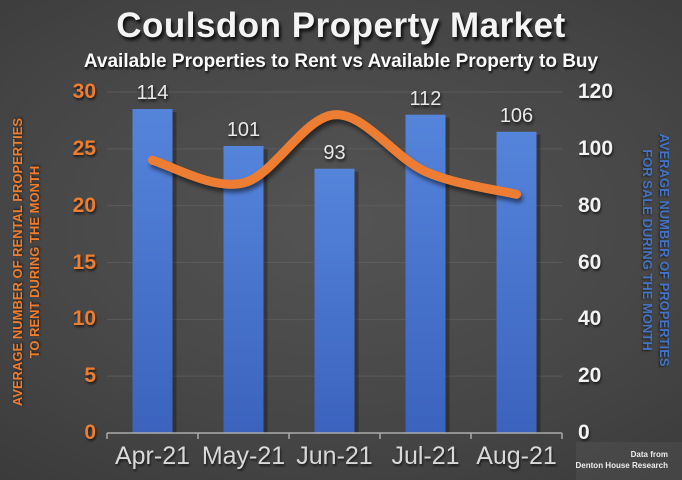 The image size is (682, 480). I want to click on right-axis-tick-label: 40, so click(590, 319).